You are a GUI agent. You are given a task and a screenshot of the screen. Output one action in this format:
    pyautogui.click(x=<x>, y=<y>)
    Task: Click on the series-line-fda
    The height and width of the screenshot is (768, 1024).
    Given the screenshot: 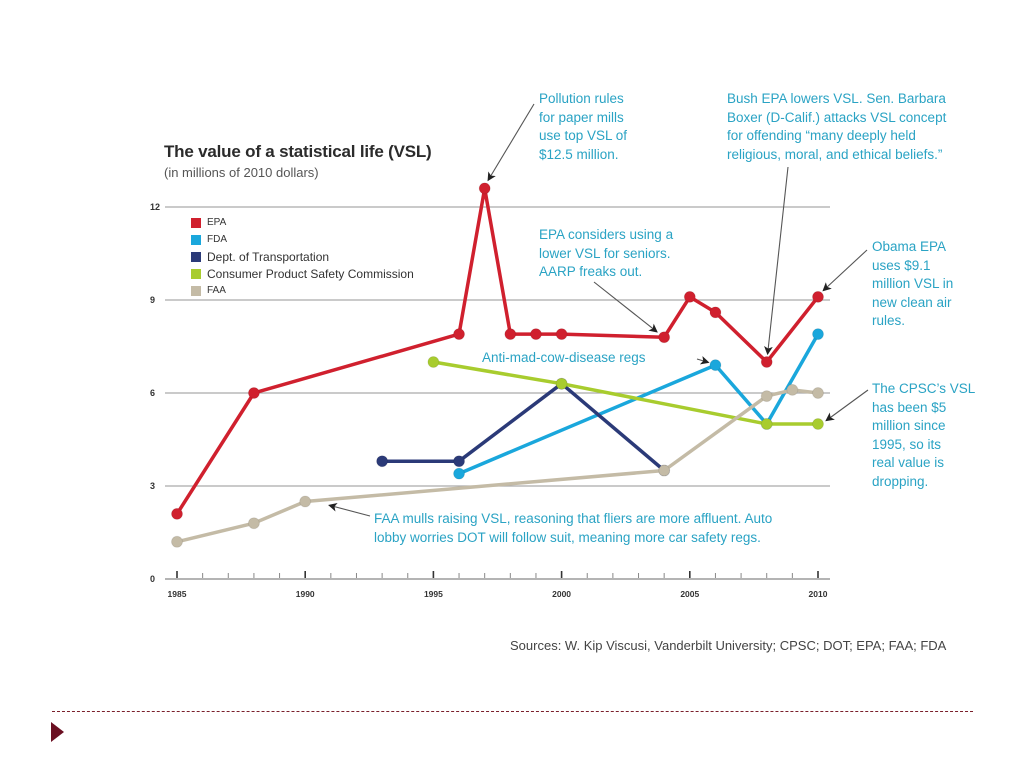 What is the action you would take?
    pyautogui.click(x=639, y=404)
    